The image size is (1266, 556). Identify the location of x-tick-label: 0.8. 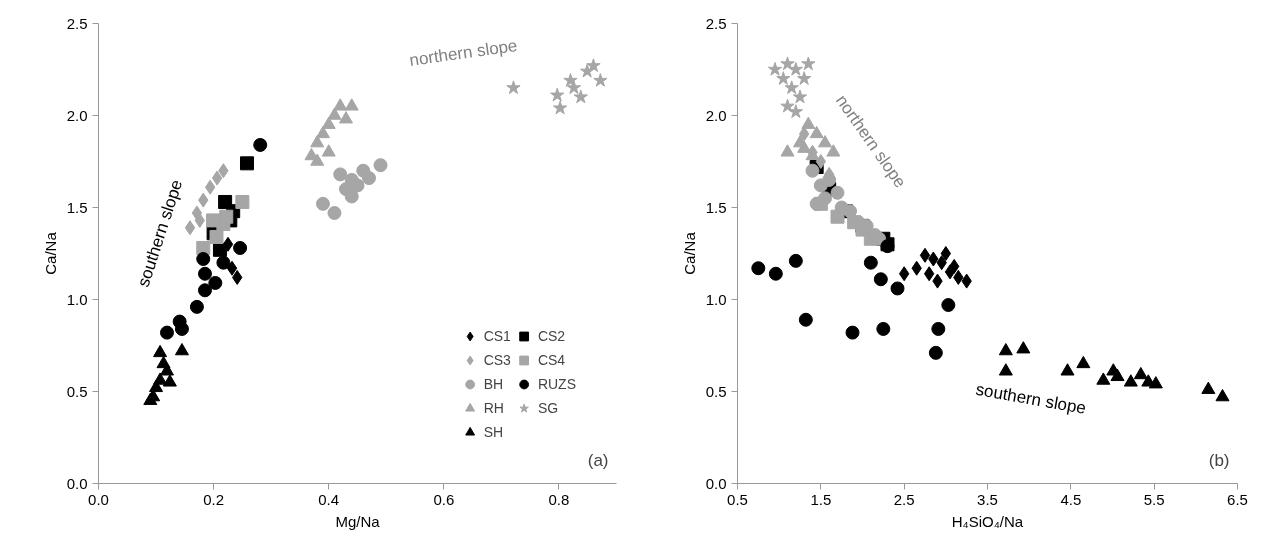
(559, 499).